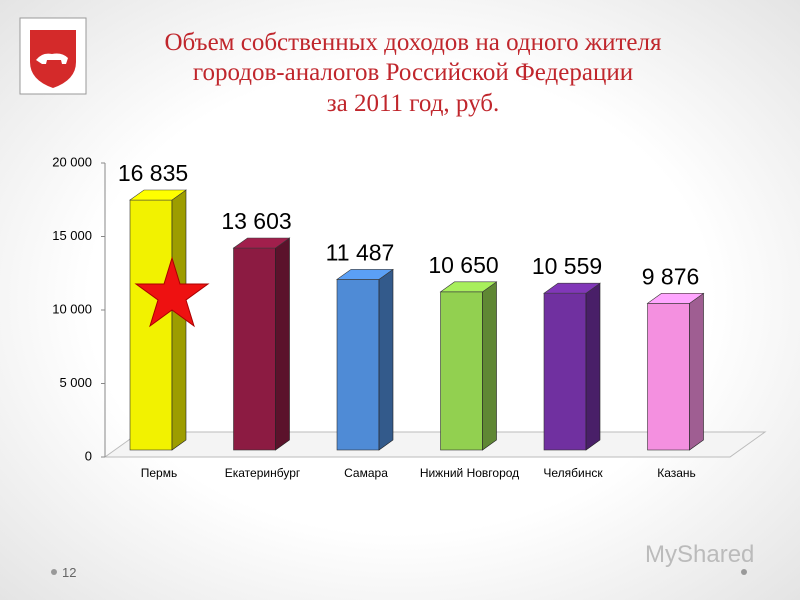  What do you see at coordinates (72, 308) in the screenshot?
I see `y-tick-label: 10 000` at bounding box center [72, 308].